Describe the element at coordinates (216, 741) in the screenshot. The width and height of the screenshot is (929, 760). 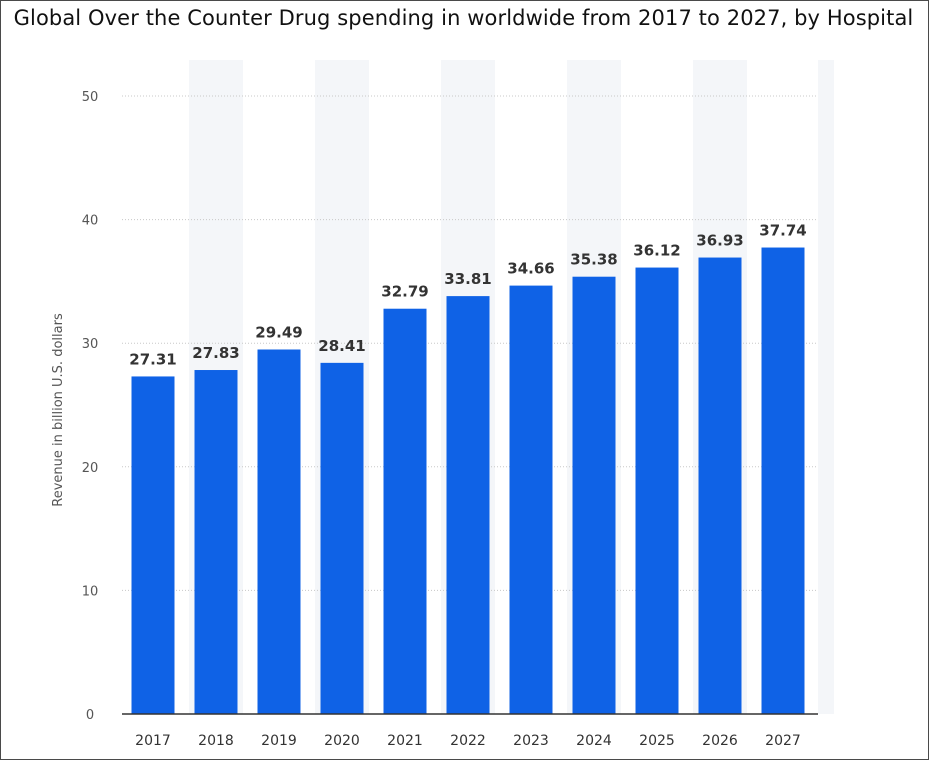
I see `x-tick-label: 2018` at that location.